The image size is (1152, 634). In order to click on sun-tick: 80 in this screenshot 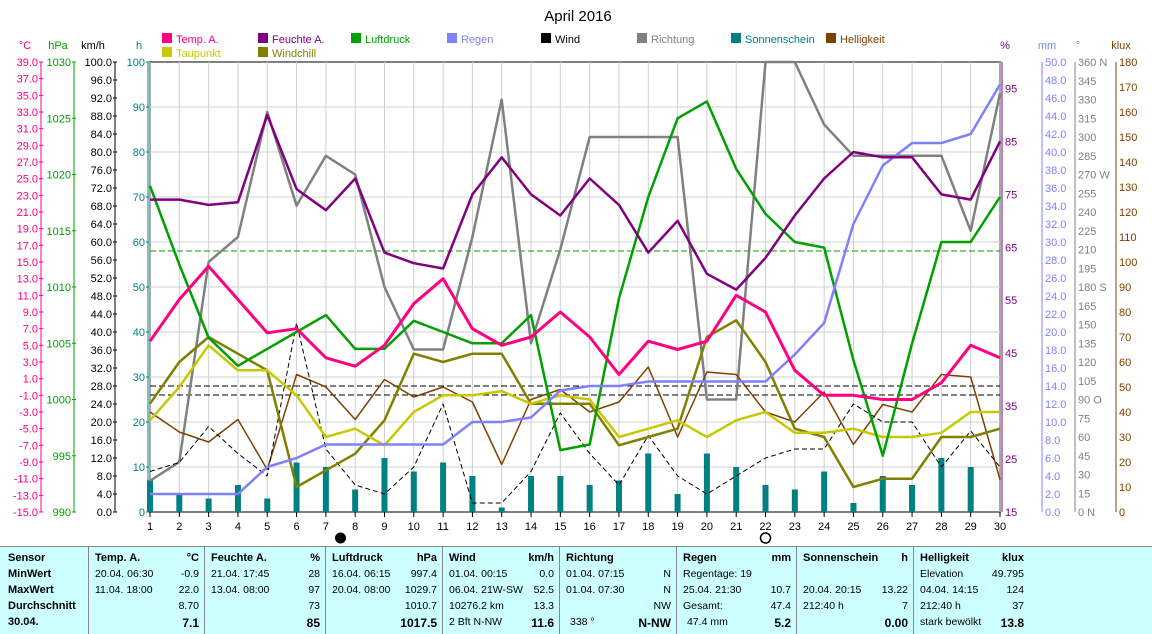, I will do `click(139, 153)`.